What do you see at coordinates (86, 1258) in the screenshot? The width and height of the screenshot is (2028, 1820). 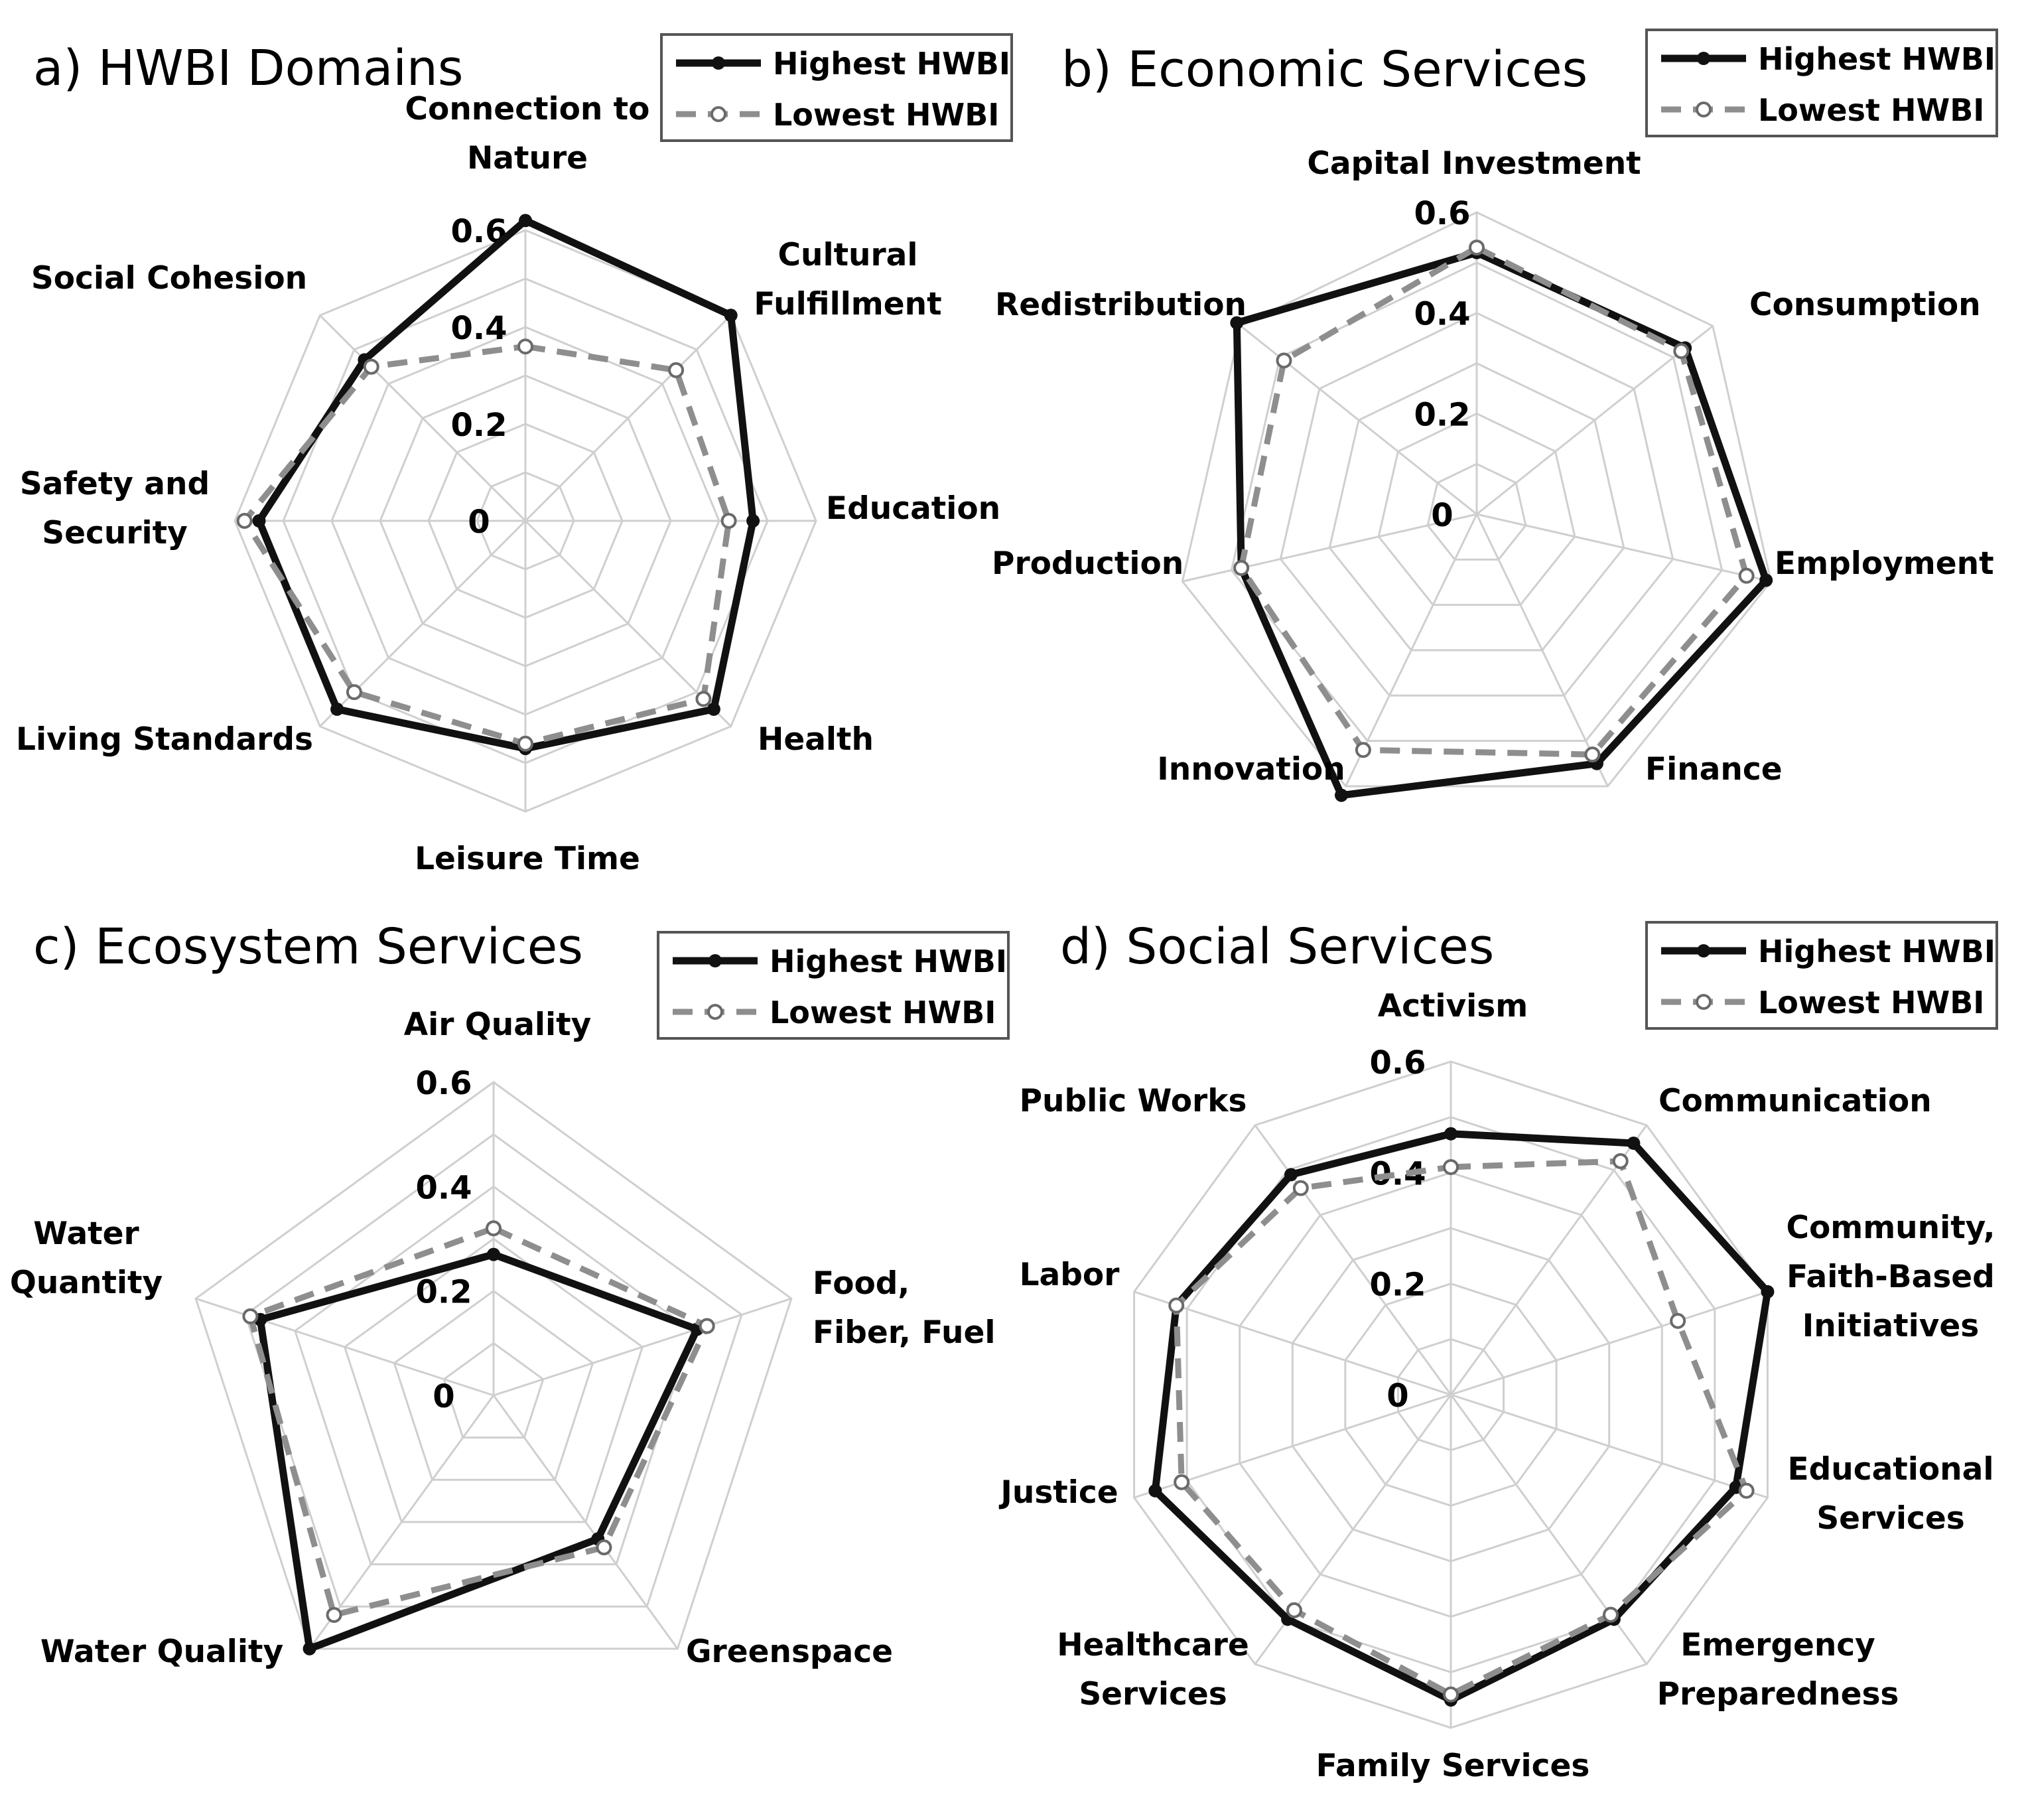 I see `axis-label-water-quantity: Water Quantity` at bounding box center [86, 1258].